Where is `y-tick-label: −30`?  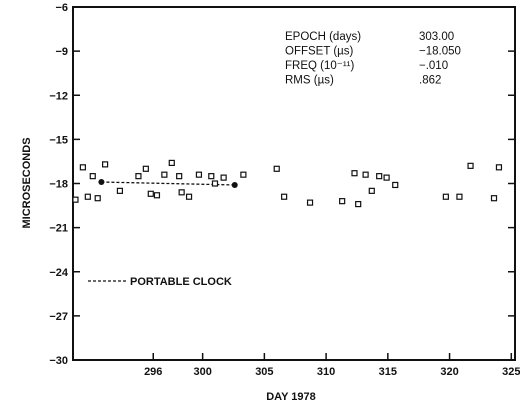 y-tick-label: −30 is located at coordinates (58, 361).